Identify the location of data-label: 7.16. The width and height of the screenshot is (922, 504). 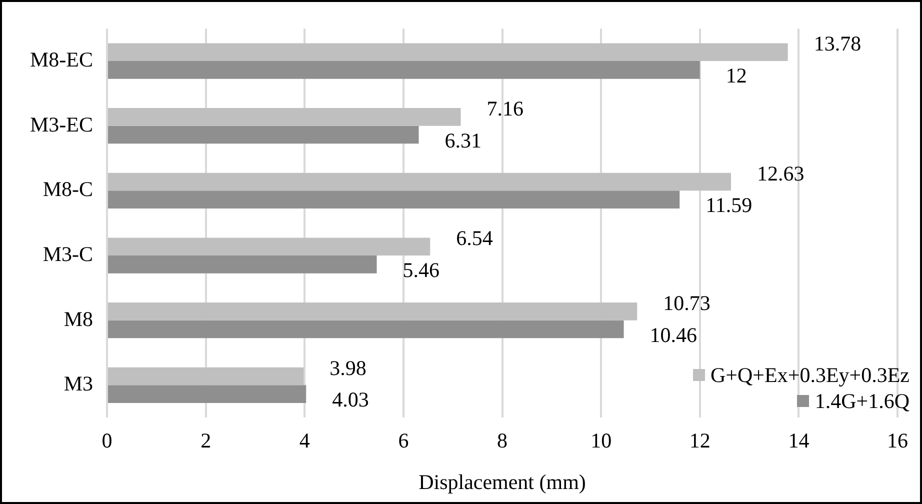
(505, 108).